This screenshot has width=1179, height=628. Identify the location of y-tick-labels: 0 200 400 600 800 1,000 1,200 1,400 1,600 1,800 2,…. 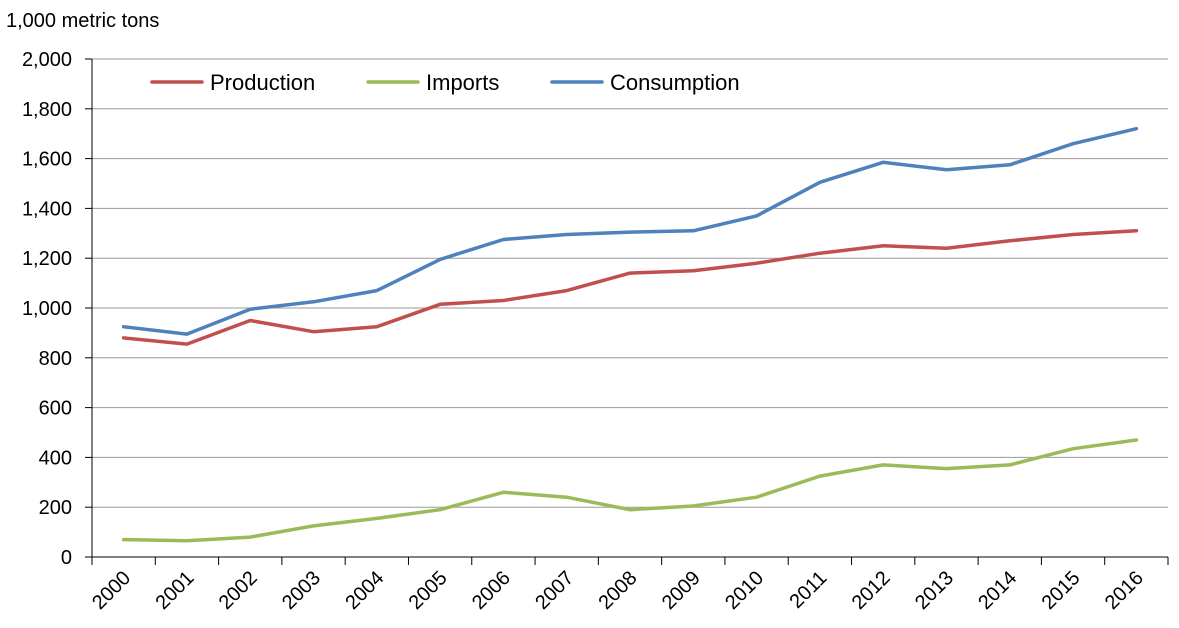
(47, 309).